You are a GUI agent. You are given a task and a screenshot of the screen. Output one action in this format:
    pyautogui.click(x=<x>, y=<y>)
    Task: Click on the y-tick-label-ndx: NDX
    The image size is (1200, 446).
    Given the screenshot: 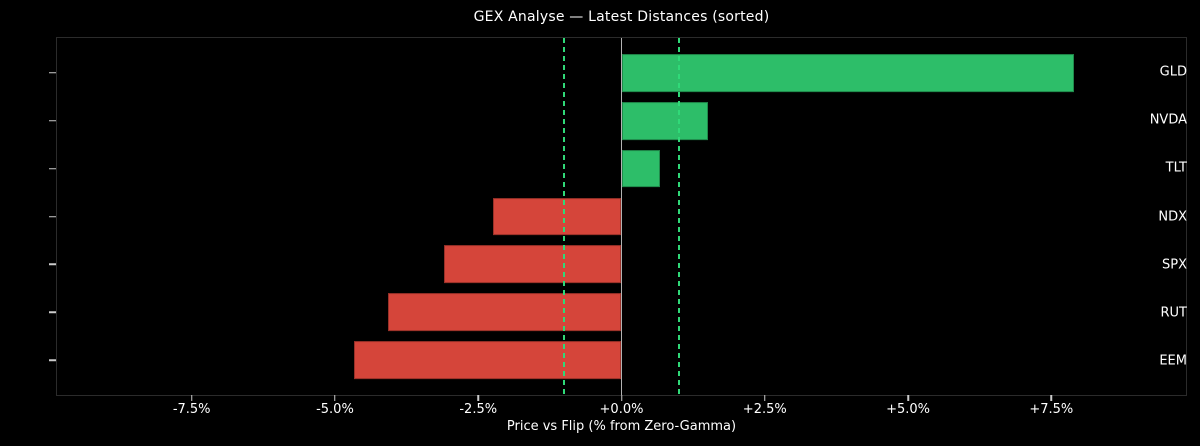 What is the action you would take?
    pyautogui.click(x=1172, y=216)
    